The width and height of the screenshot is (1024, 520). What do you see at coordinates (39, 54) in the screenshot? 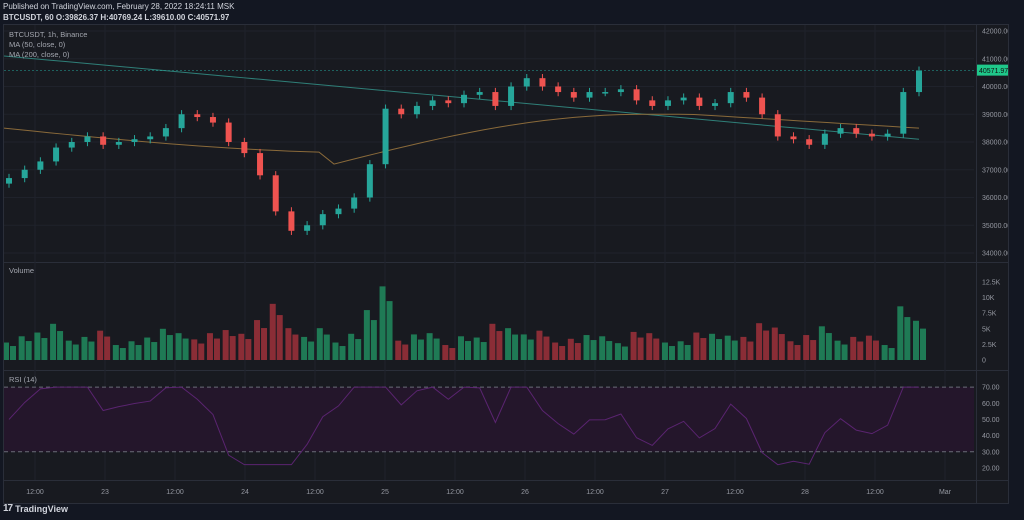
I see `legend-ma200: MA (200, close, 0)` at bounding box center [39, 54].